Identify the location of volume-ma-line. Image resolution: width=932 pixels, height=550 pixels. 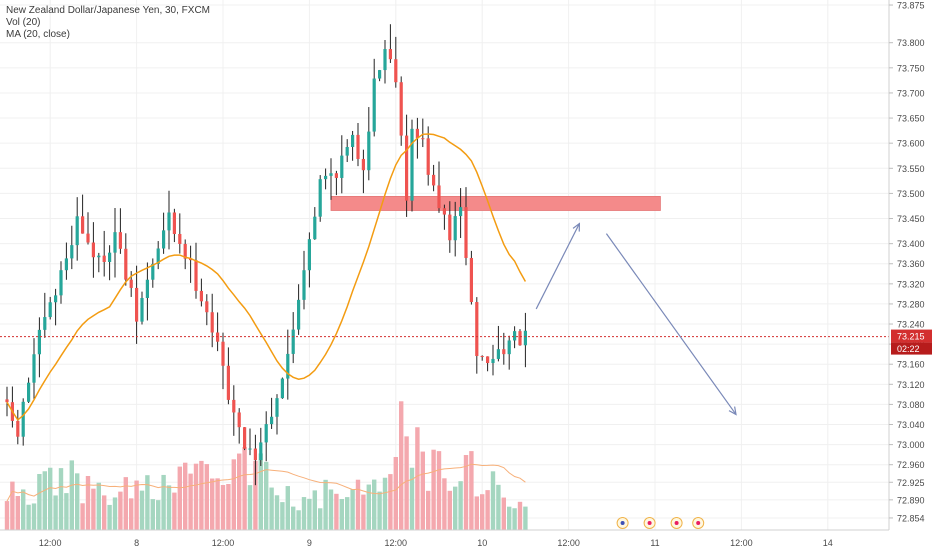
(266, 482).